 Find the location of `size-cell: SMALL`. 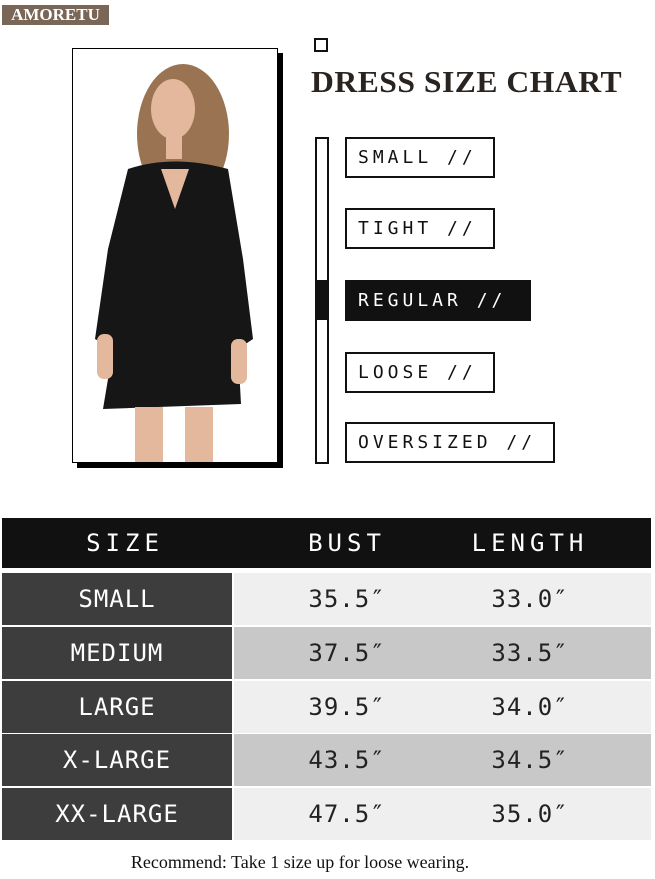

size-cell: SMALL is located at coordinates (117, 599).